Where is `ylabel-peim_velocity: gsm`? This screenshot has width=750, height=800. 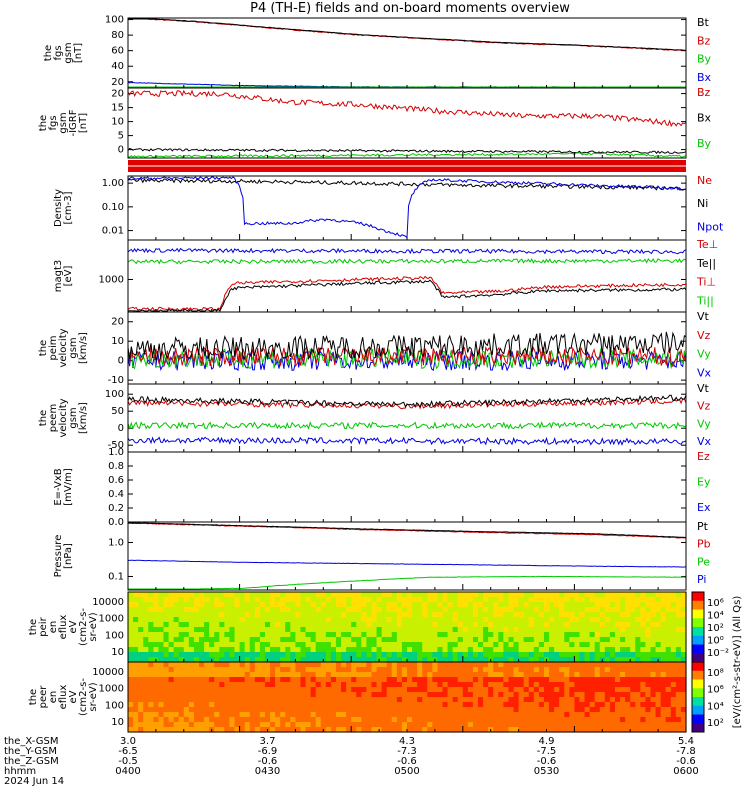
ylabel-peim_velocity: gsm is located at coordinates (73, 347).